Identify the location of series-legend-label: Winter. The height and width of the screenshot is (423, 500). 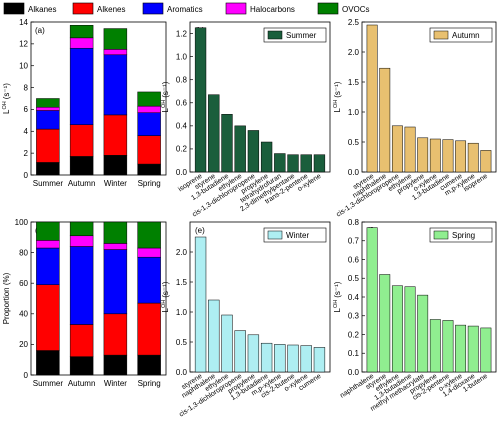
(297, 235).